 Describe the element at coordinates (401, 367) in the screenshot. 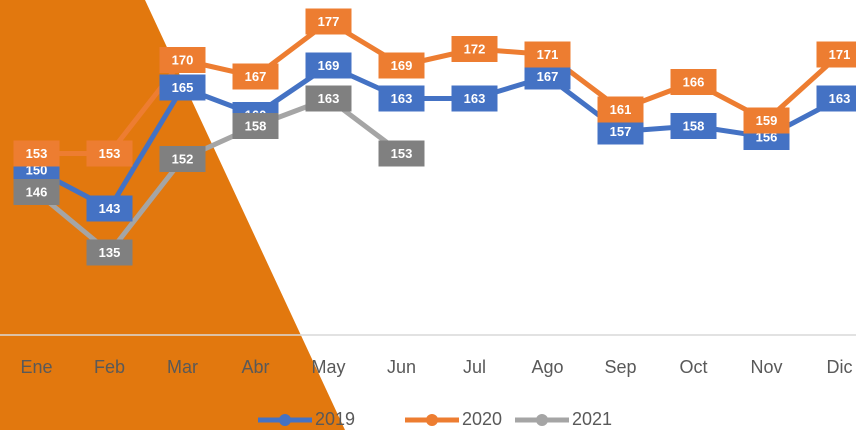

I see `x-tick-label: Jun` at that location.